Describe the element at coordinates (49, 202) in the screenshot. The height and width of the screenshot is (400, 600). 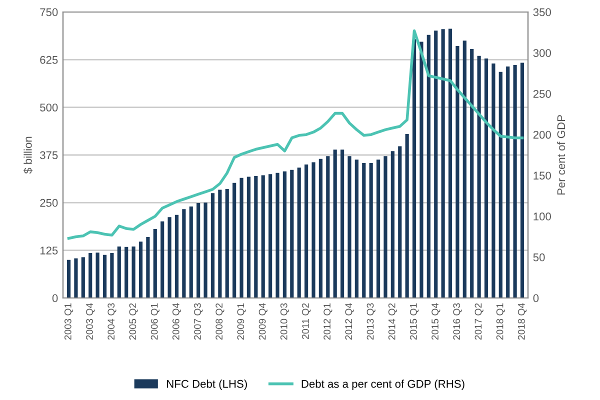
I see `y-tick-label: 250` at that location.